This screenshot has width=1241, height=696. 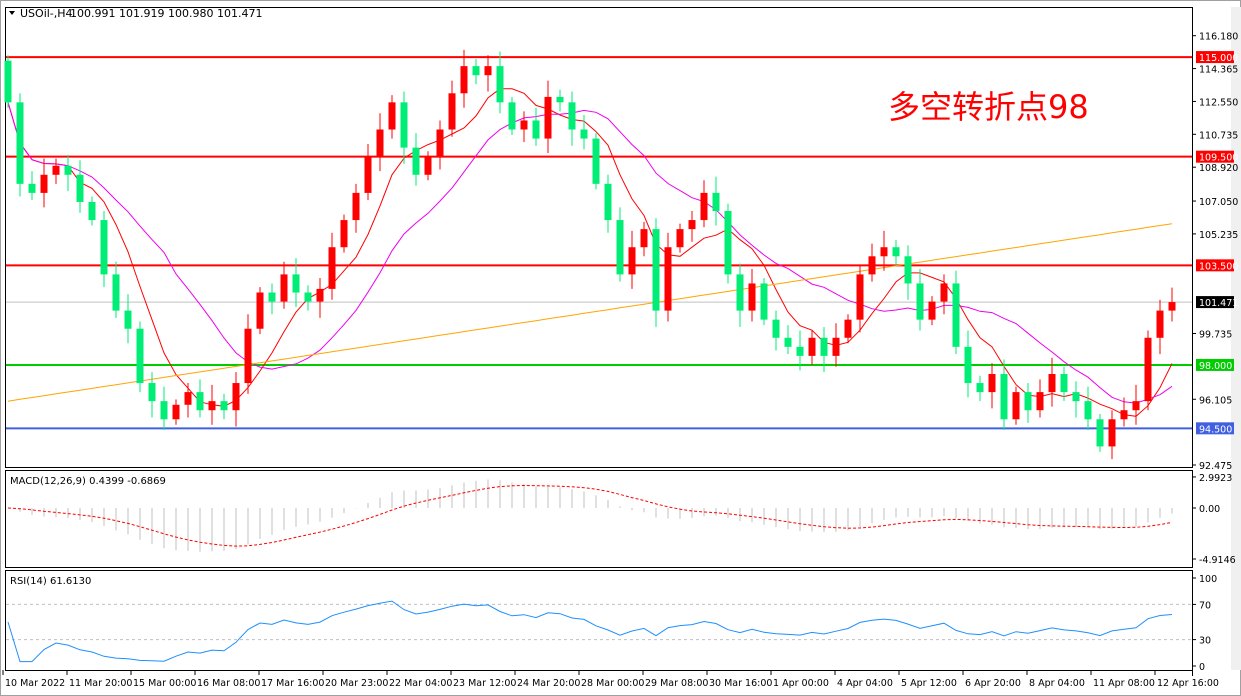 What do you see at coordinates (1124, 683) in the screenshot?
I see `time-tick-label: 11 Apr 08:00` at bounding box center [1124, 683].